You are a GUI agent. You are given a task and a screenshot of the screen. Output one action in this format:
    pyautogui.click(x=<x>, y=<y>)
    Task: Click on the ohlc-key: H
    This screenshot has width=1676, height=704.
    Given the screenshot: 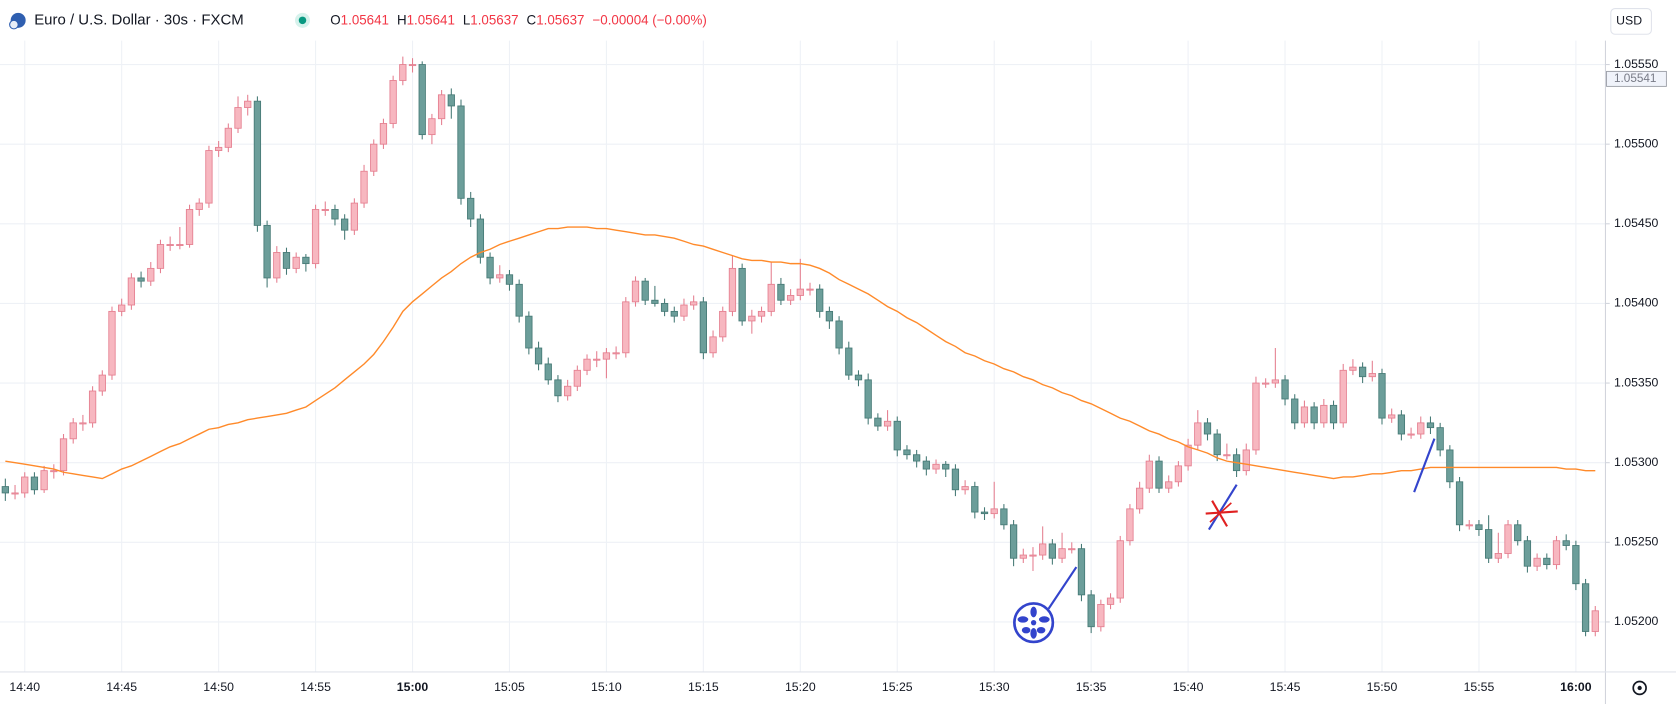 What is the action you would take?
    pyautogui.click(x=402, y=19)
    